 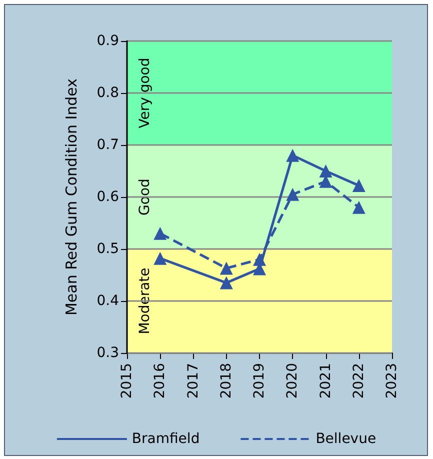 I want to click on legend-label: Bramfield, so click(x=166, y=439).